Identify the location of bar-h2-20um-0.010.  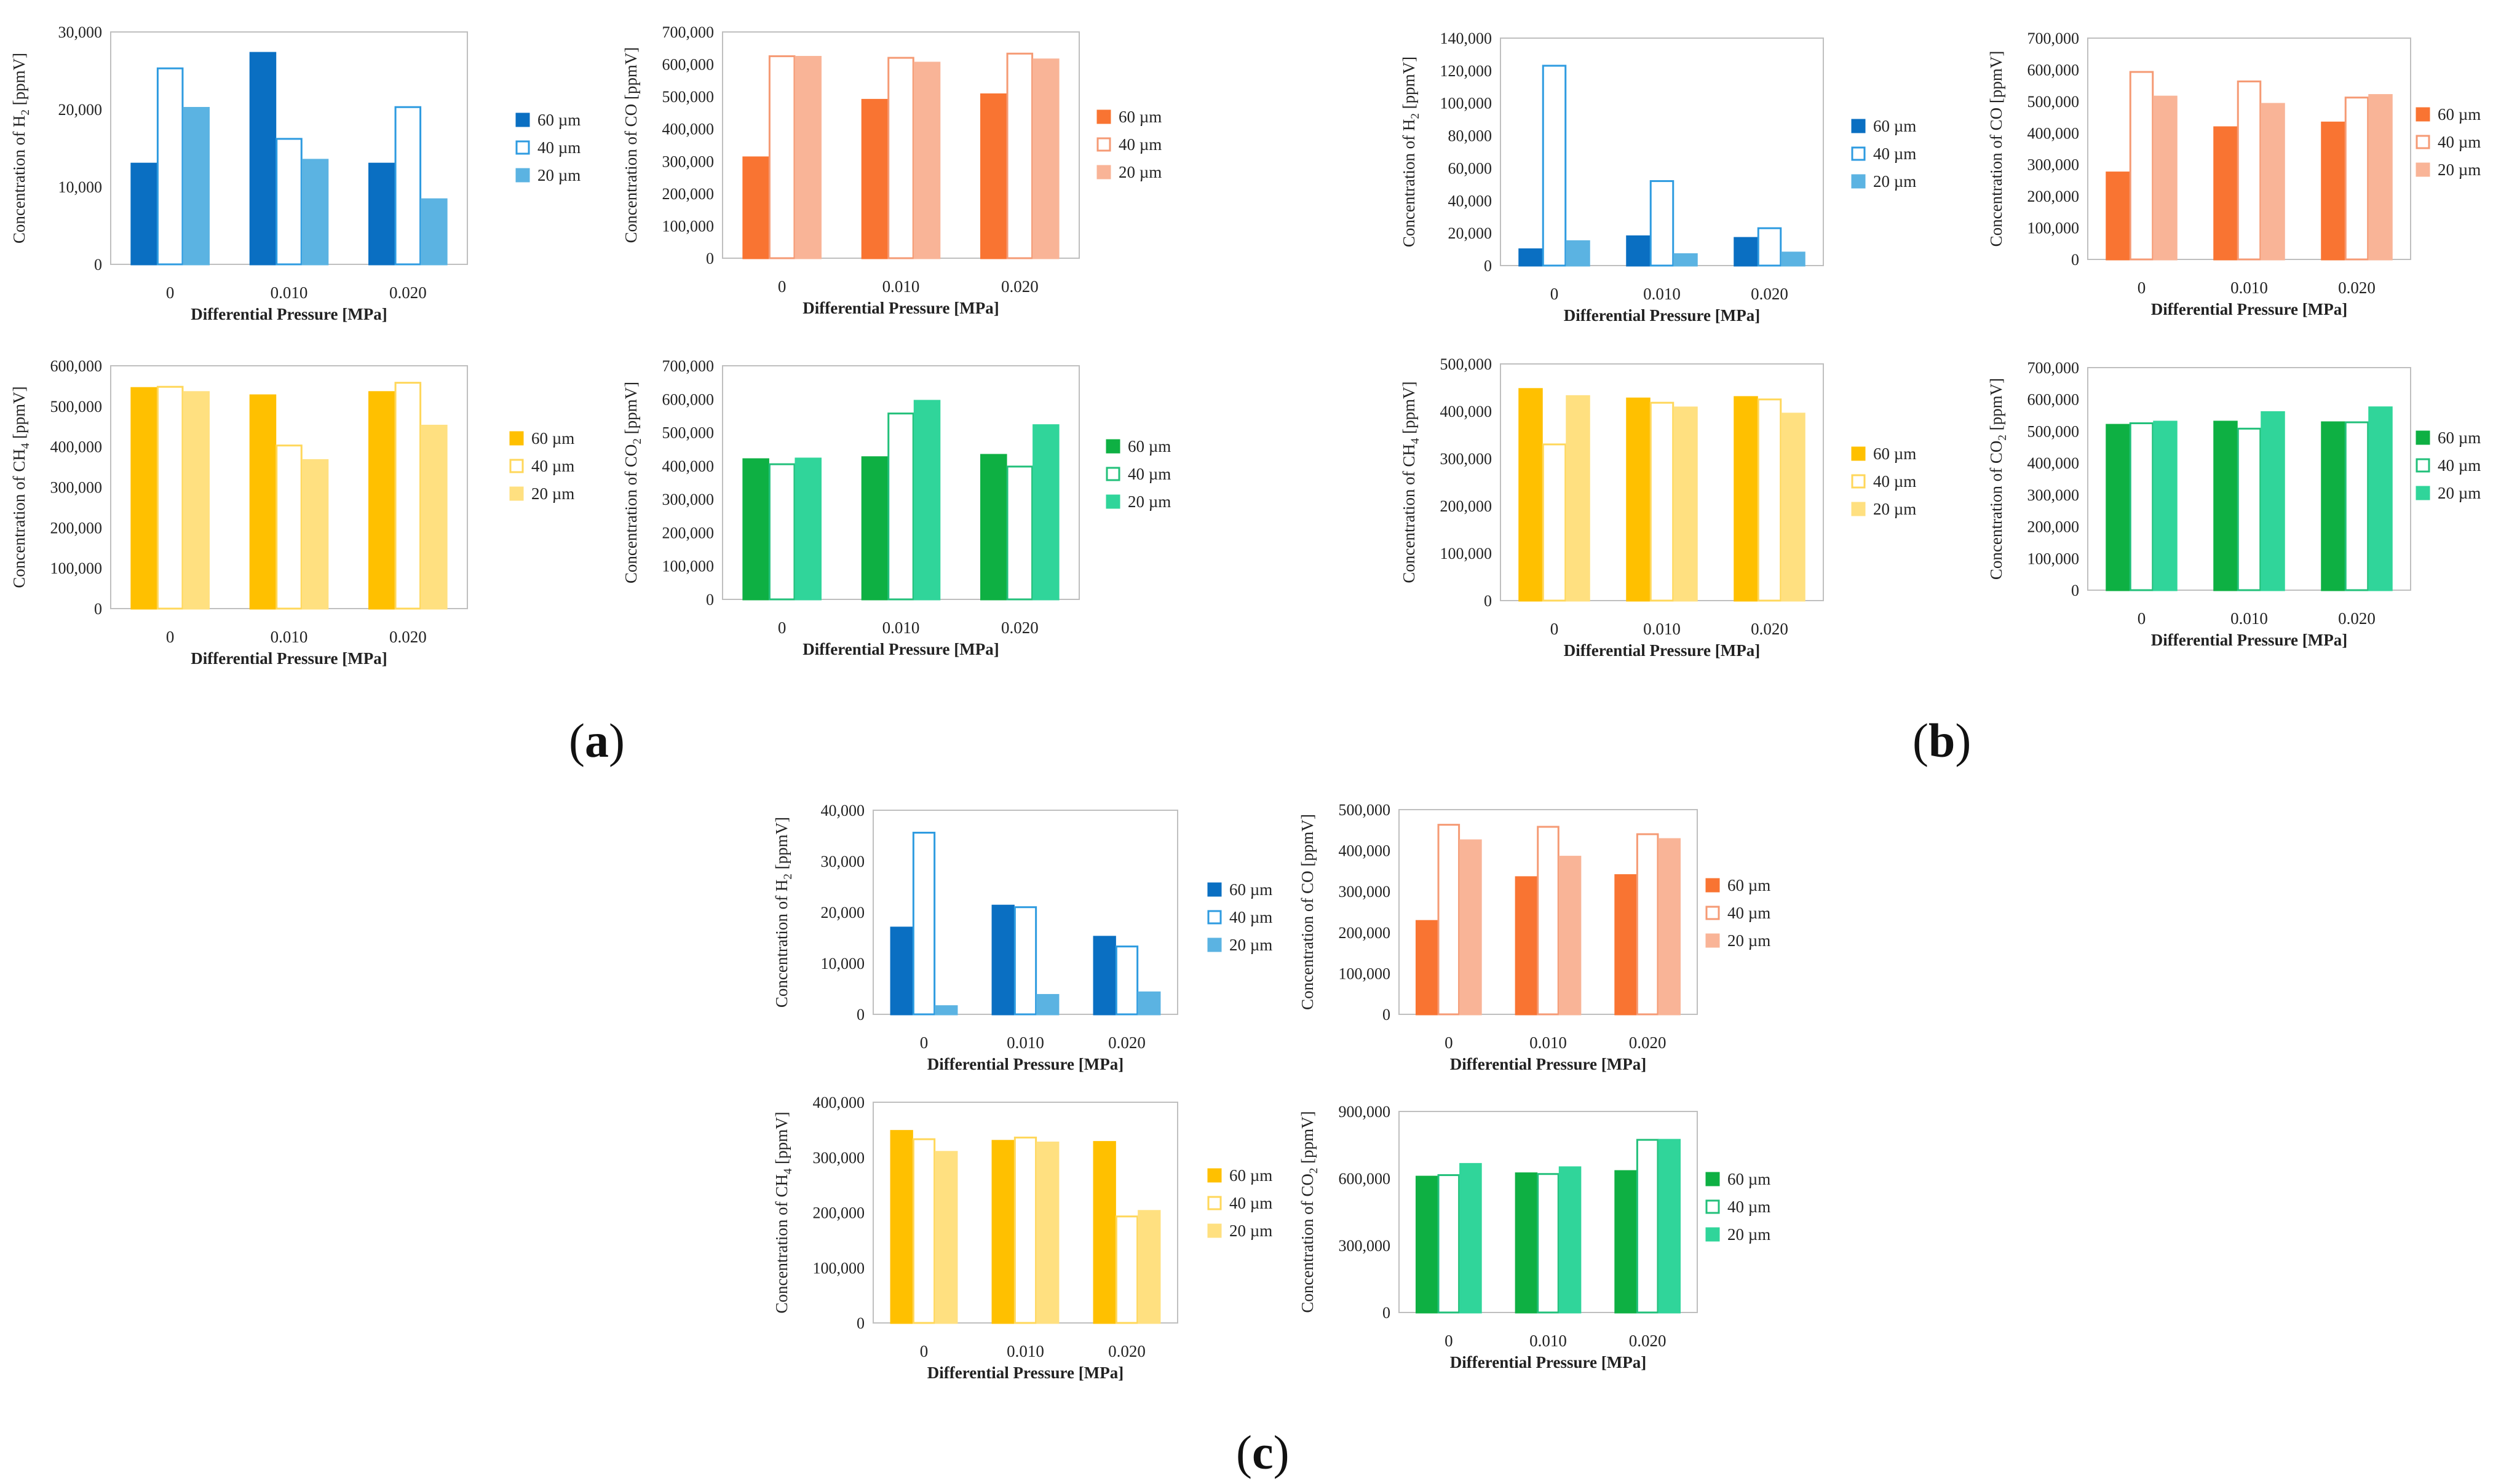
(1048, 1004).